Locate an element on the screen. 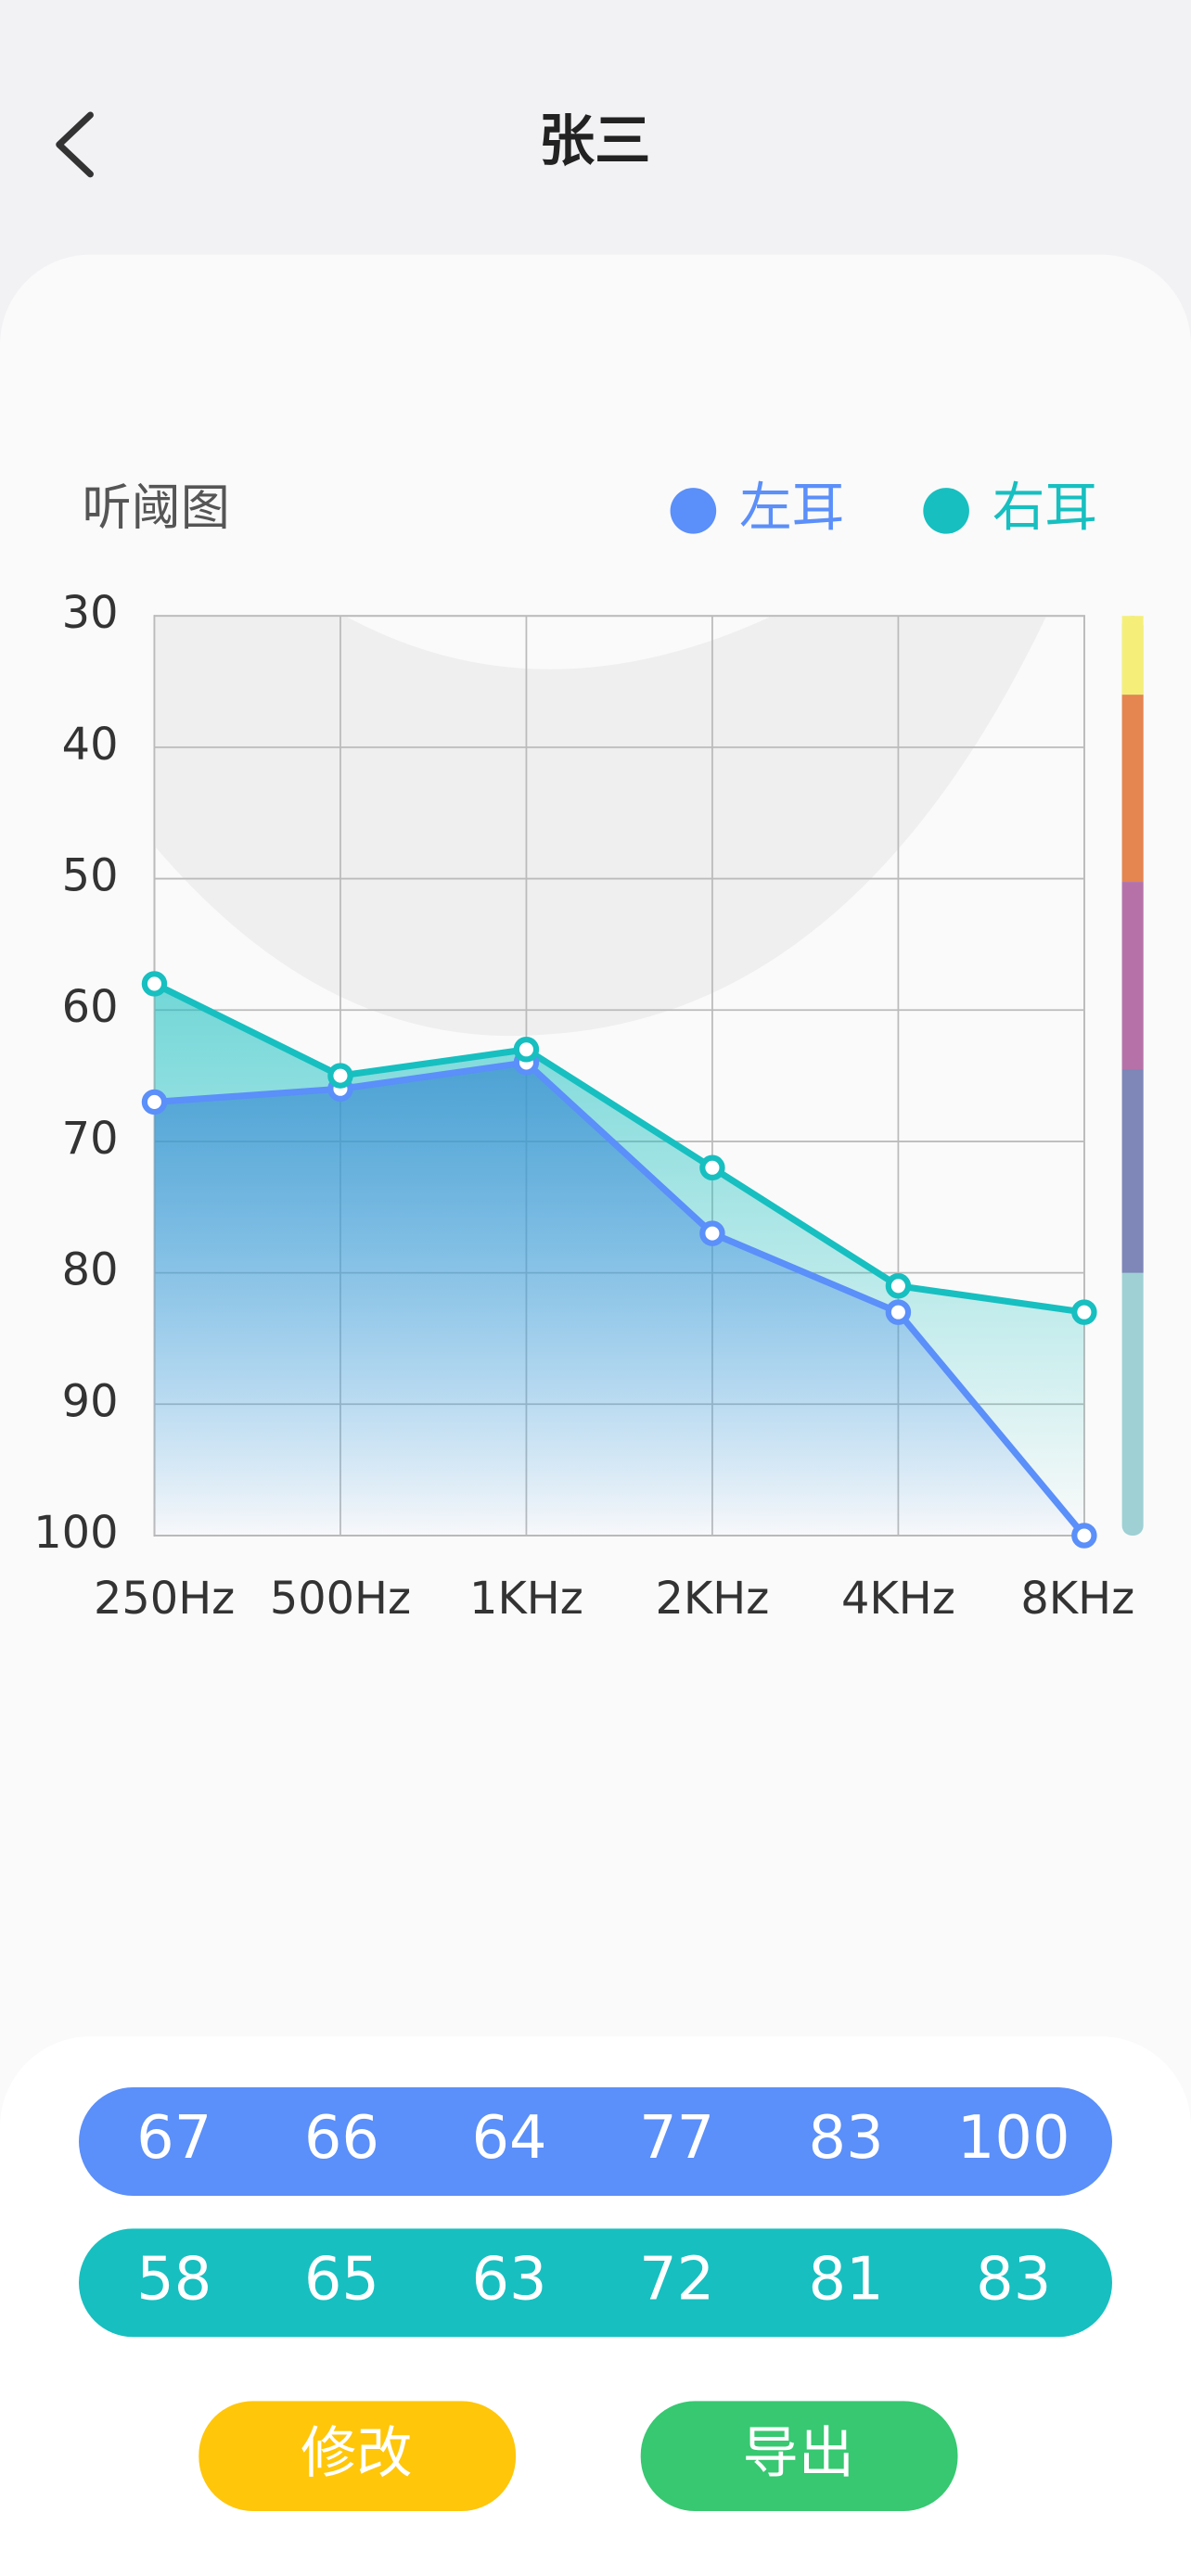  value-label: 58 is located at coordinates (173, 2279).